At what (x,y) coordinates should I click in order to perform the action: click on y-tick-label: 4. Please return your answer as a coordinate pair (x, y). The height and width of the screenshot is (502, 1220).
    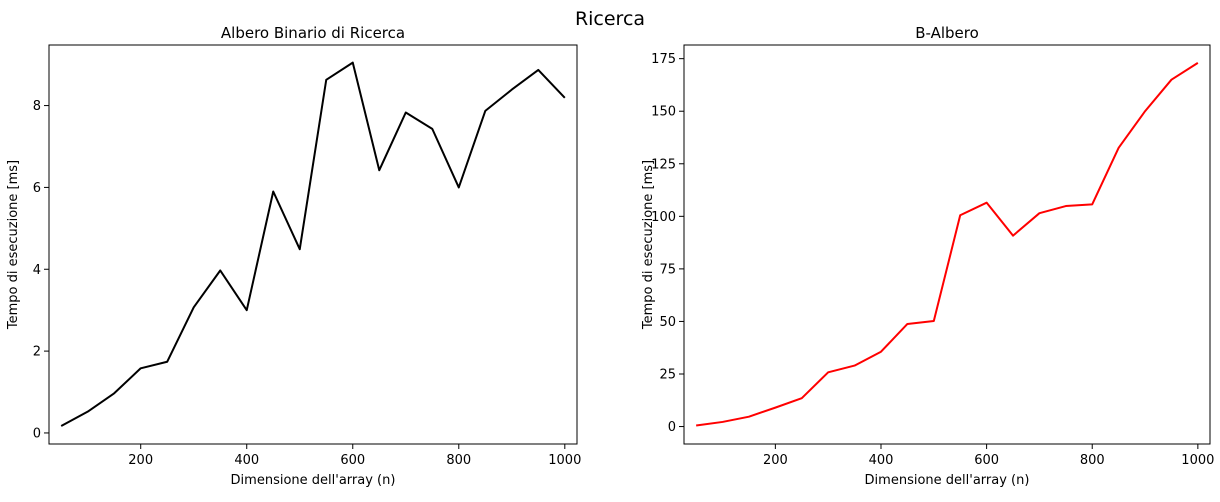
    Looking at the image, I should click on (37, 270).